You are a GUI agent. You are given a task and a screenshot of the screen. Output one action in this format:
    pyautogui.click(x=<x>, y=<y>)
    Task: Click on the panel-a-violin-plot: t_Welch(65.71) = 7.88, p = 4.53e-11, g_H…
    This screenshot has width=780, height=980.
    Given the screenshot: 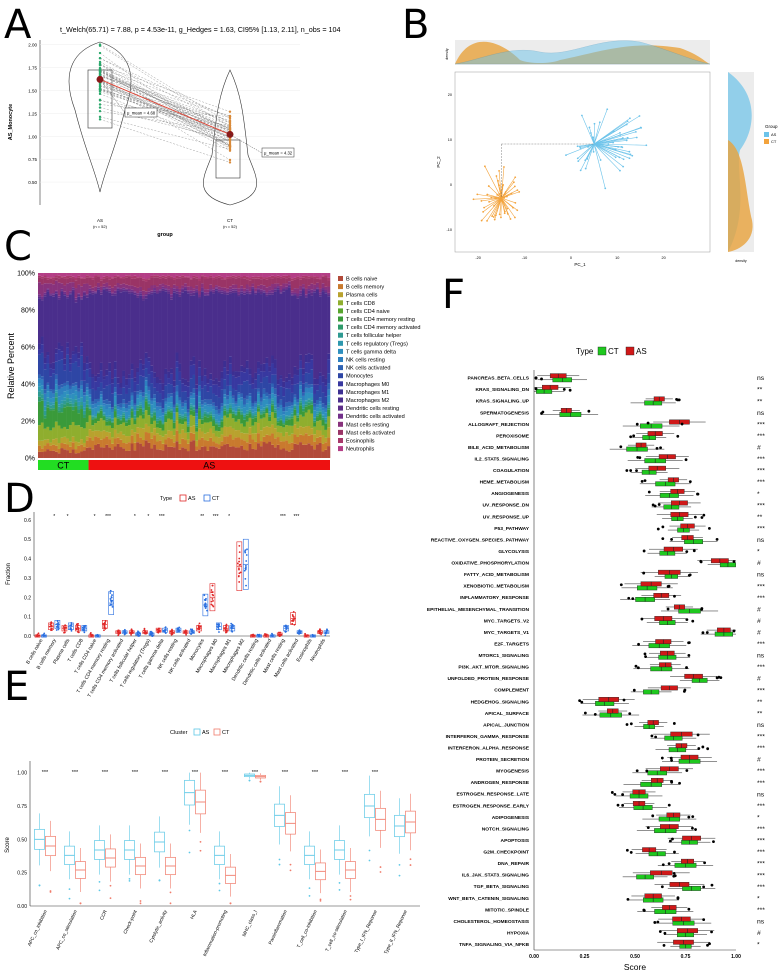 What is the action you would take?
    pyautogui.click(x=174, y=131)
    